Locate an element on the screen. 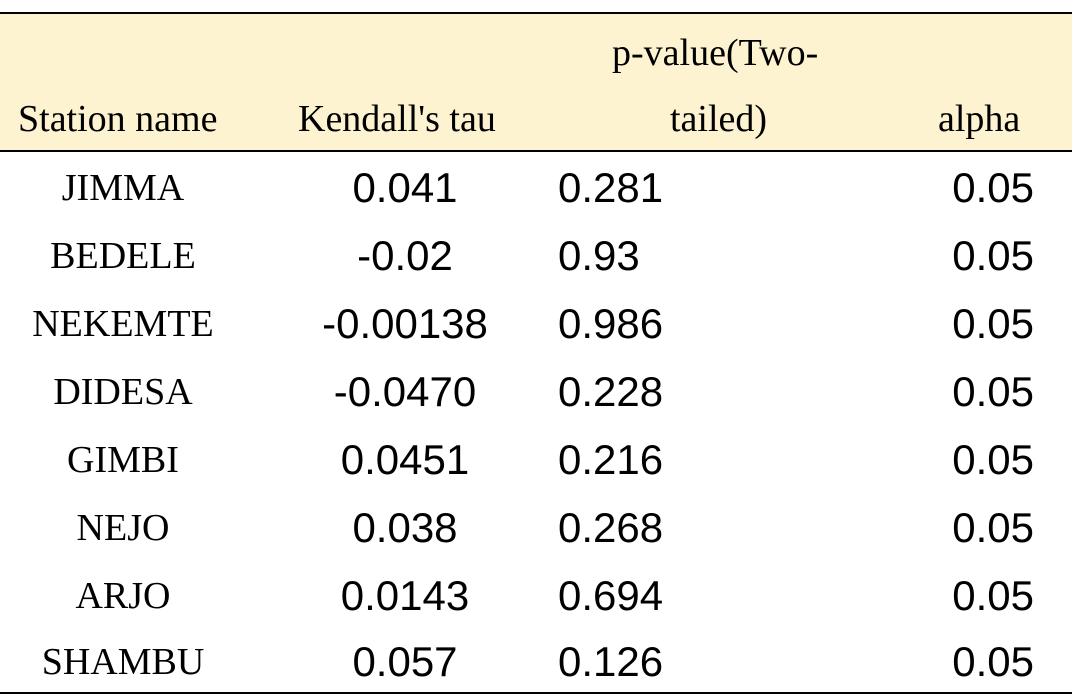  table-row: NEJO 0.038 0.268 0.05 is located at coordinates (536, 528).